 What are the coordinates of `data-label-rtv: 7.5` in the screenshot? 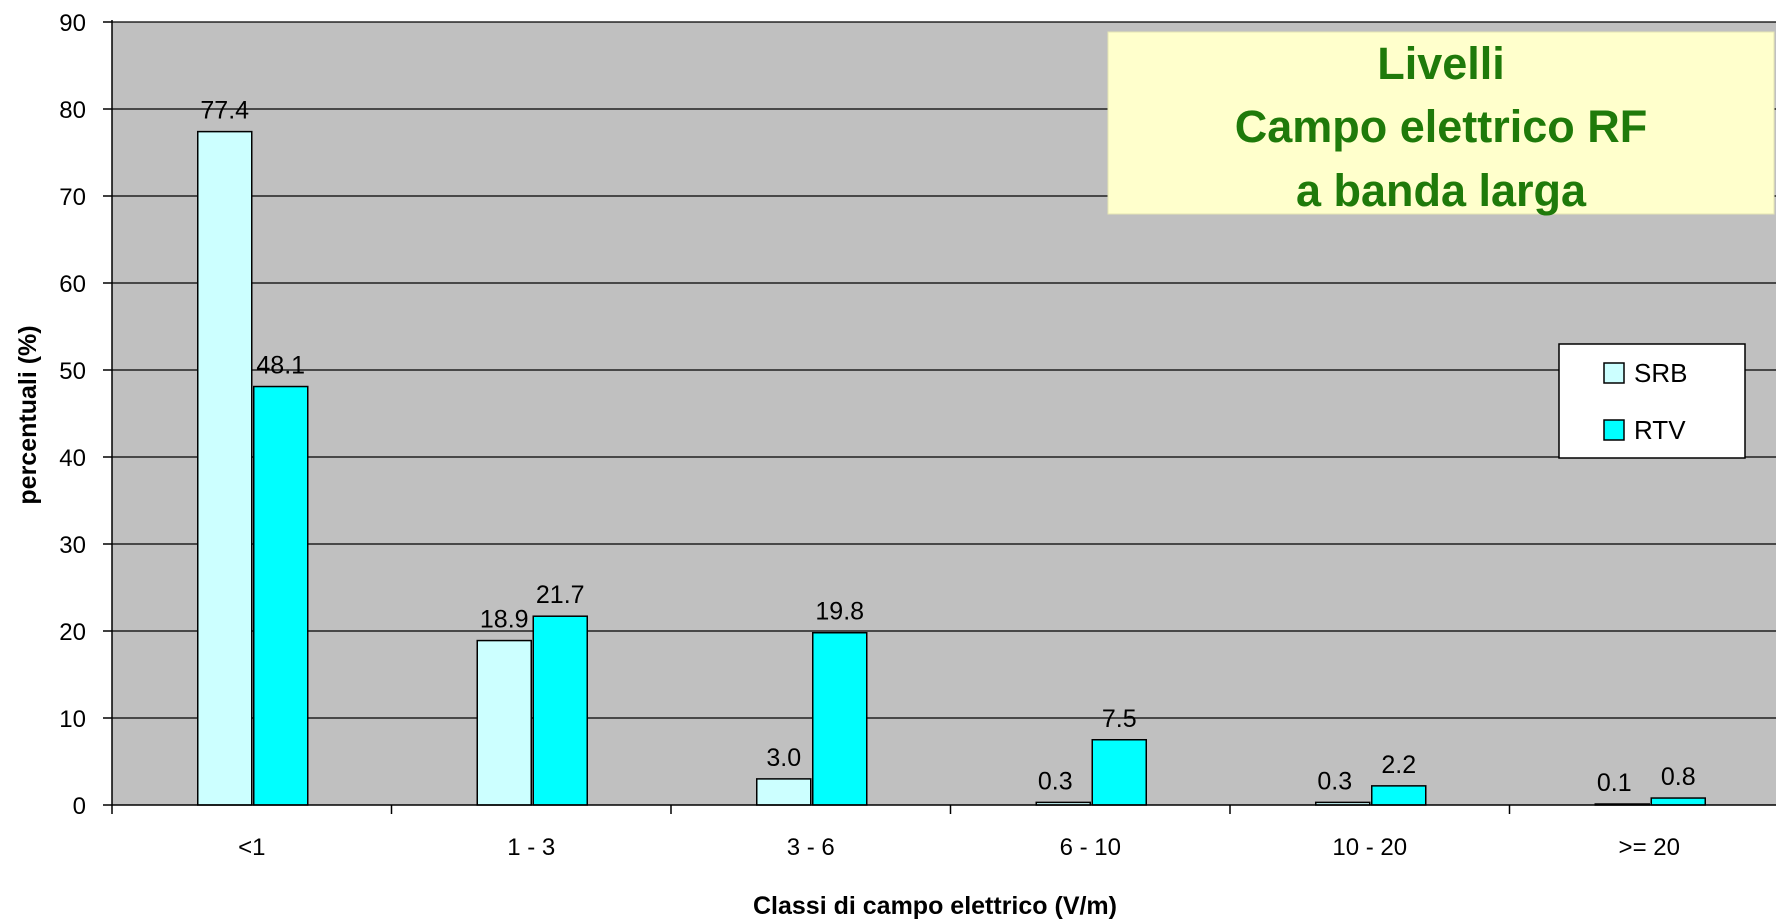 It's located at (1119, 719).